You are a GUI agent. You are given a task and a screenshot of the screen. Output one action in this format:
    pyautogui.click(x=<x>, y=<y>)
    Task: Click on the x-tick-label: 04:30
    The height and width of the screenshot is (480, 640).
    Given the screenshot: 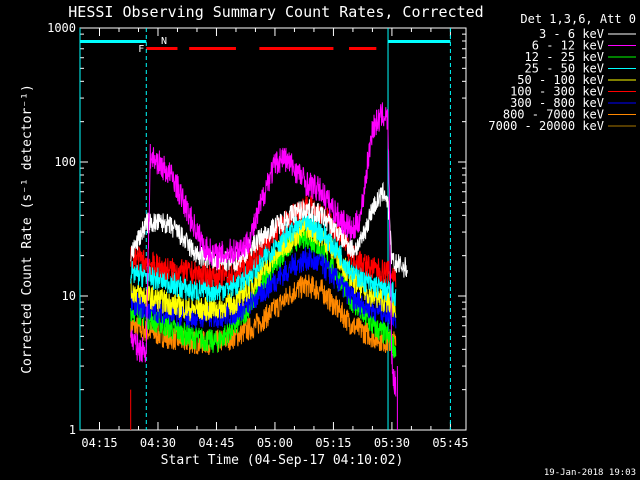 What is the action you would take?
    pyautogui.click(x=158, y=443)
    